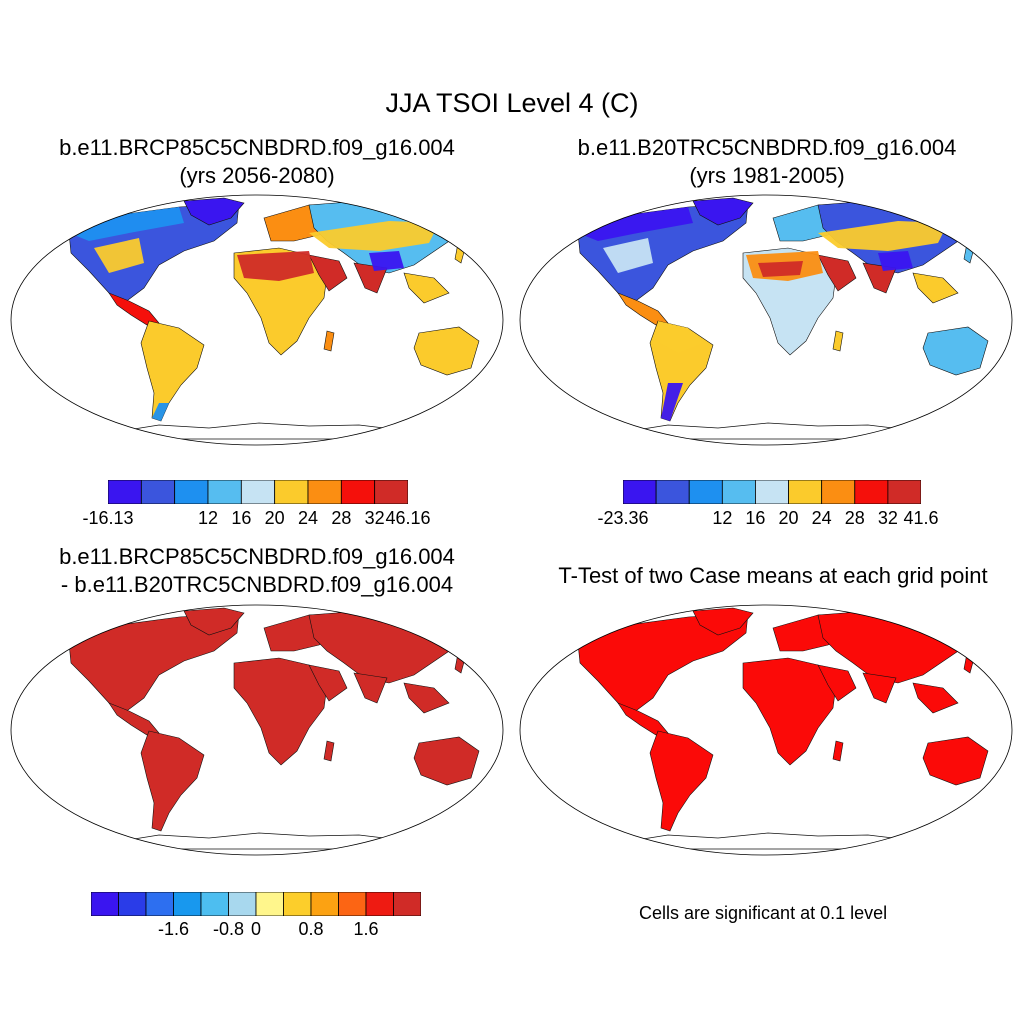 This screenshot has width=1024, height=1024. I want to click on colorbar-rcp85, so click(258, 492).